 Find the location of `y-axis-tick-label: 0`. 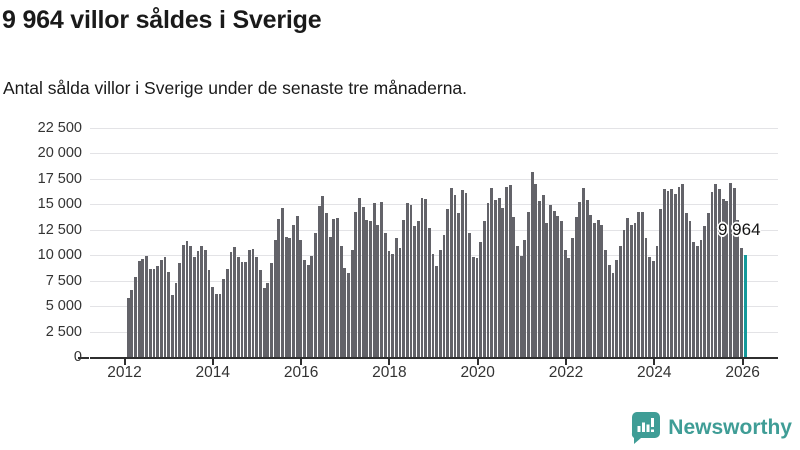

y-axis-tick-label: 0 is located at coordinates (77, 357).